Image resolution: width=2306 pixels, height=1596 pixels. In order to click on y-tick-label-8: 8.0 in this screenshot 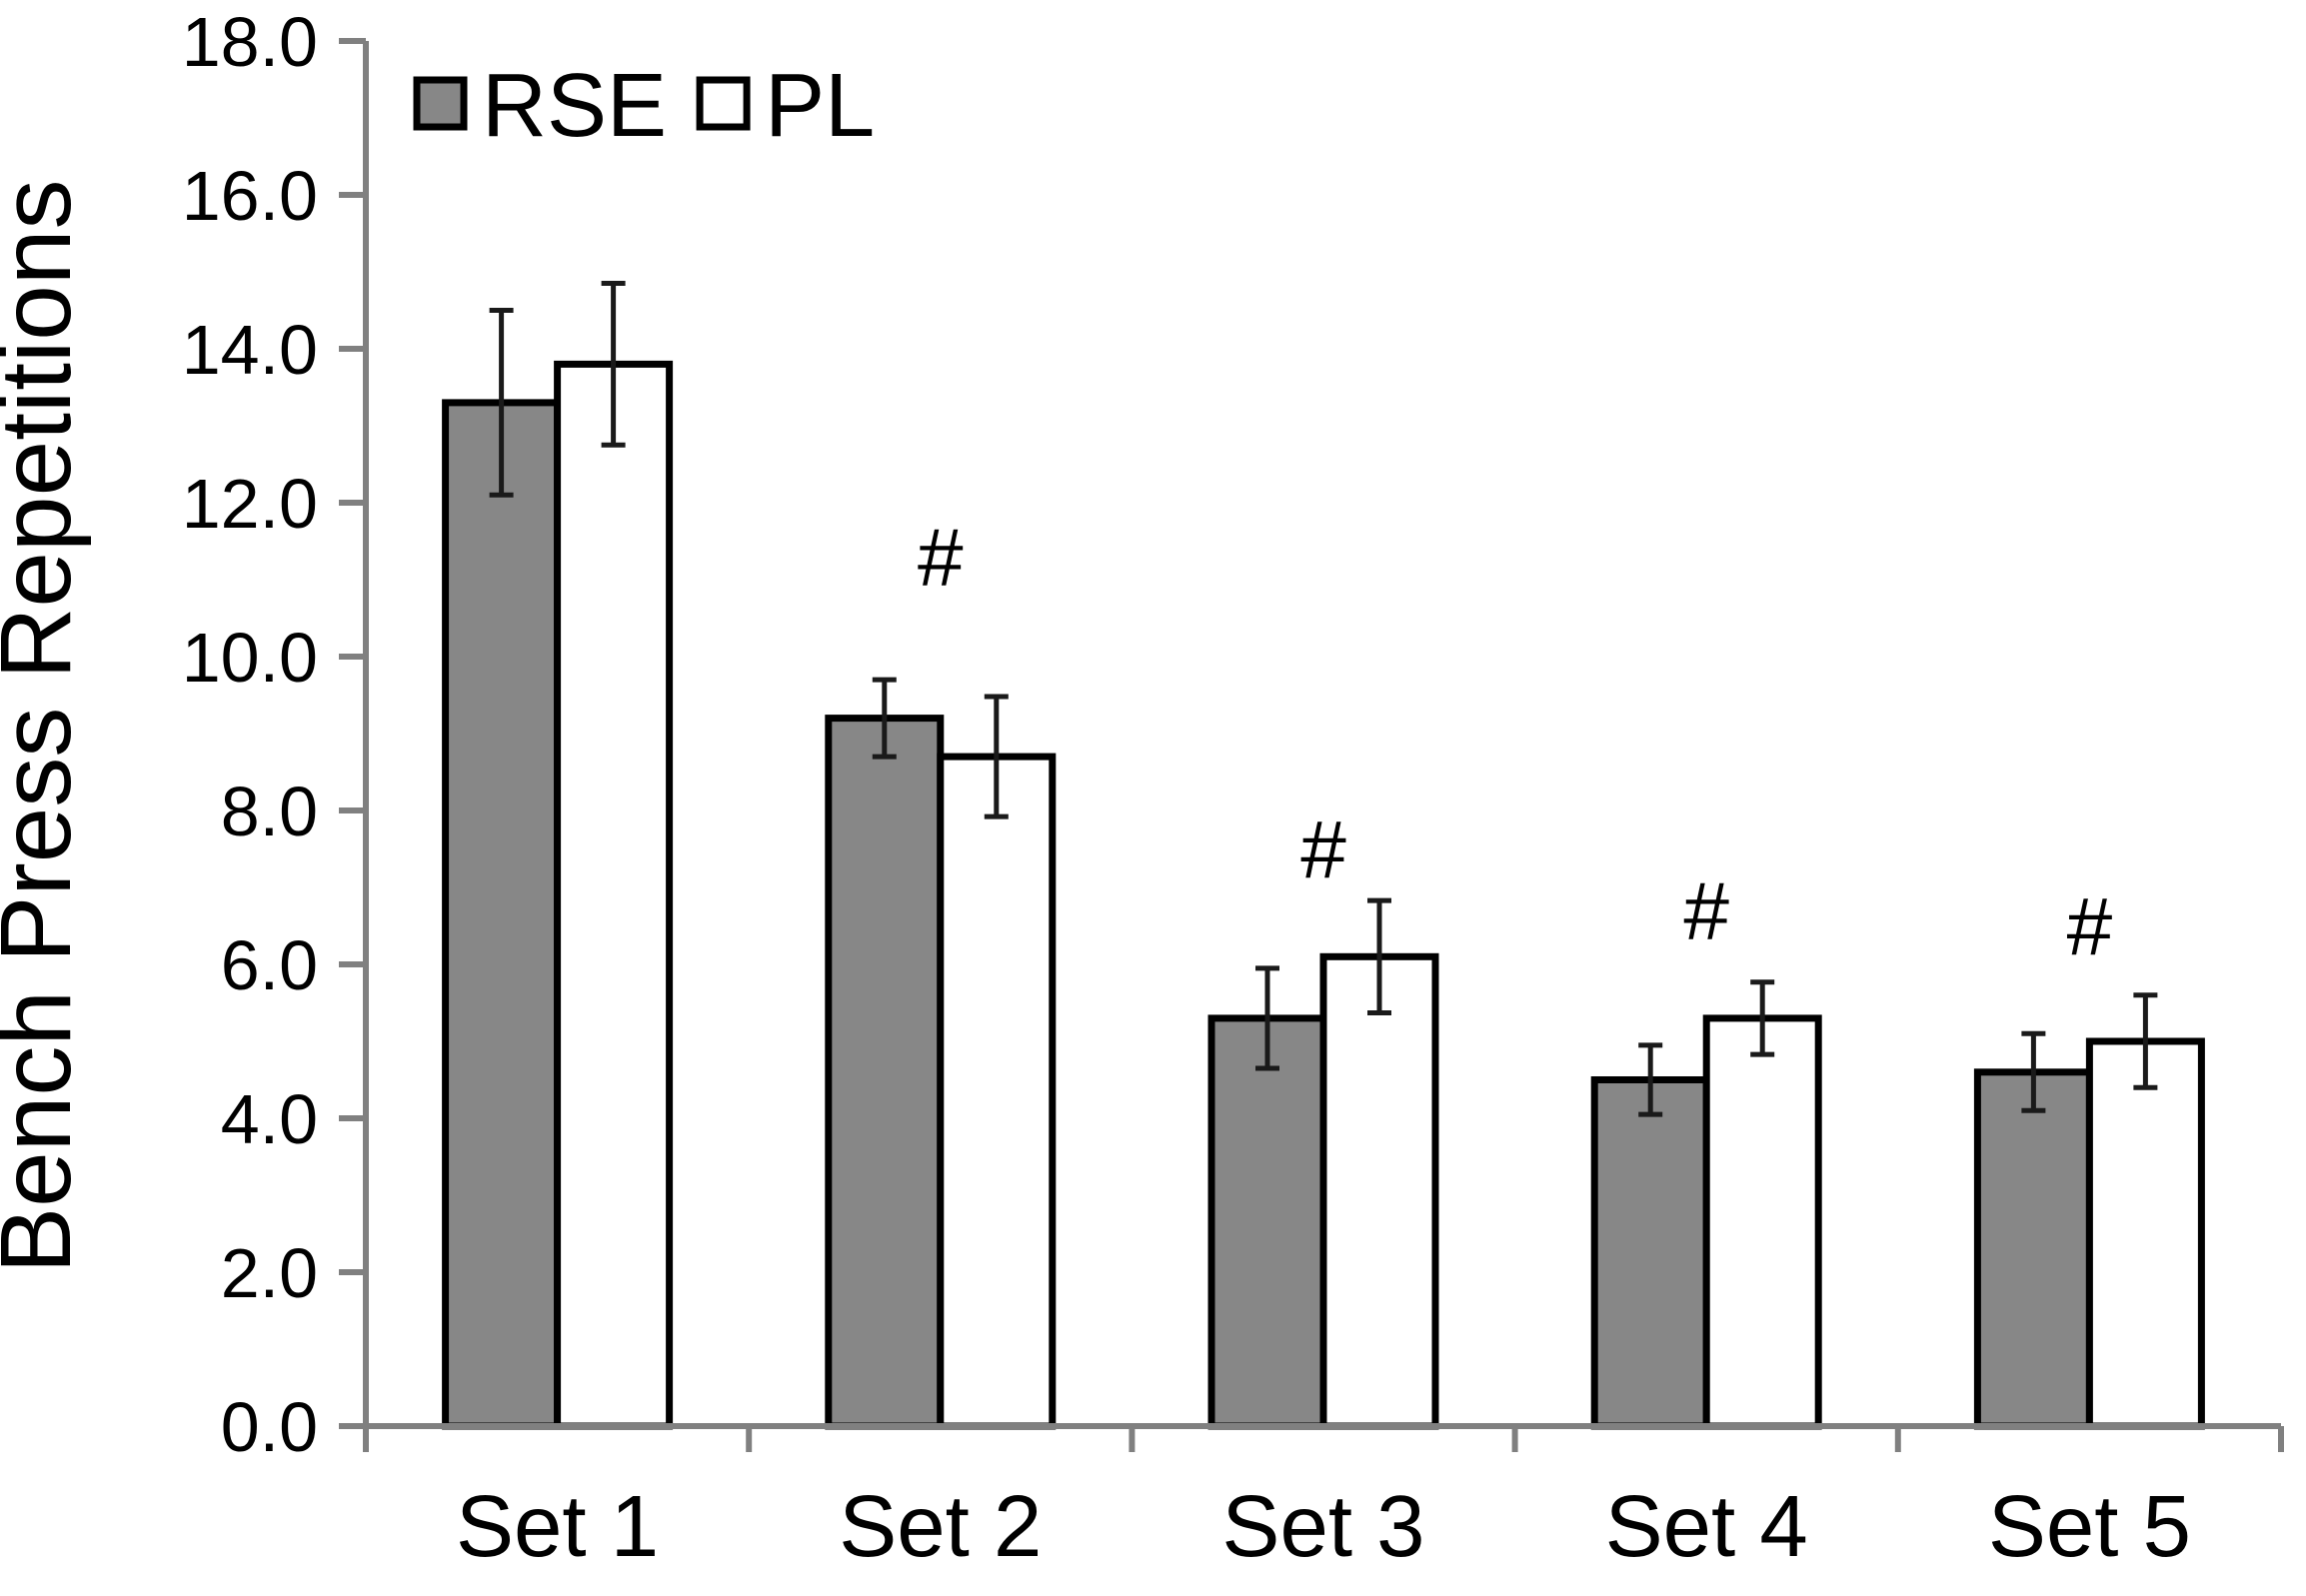, I will do `click(270, 811)`.